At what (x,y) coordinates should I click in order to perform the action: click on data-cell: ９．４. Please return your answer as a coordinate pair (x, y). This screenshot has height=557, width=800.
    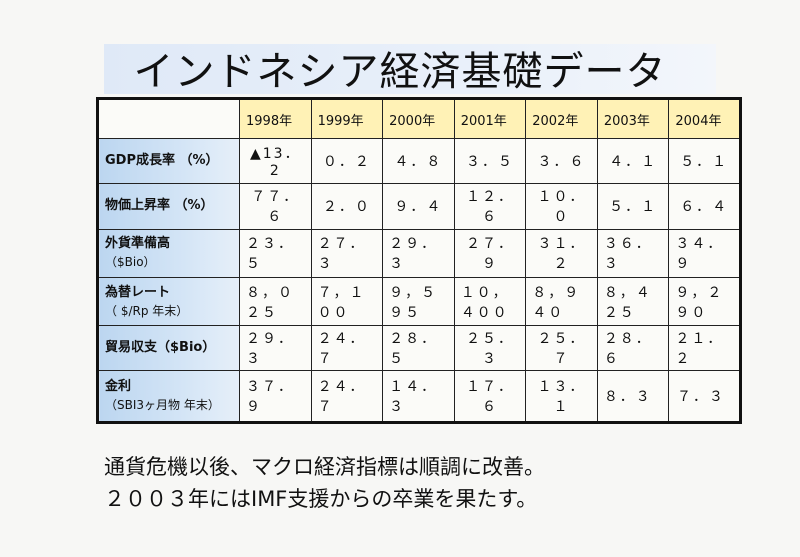
    Looking at the image, I should click on (418, 206).